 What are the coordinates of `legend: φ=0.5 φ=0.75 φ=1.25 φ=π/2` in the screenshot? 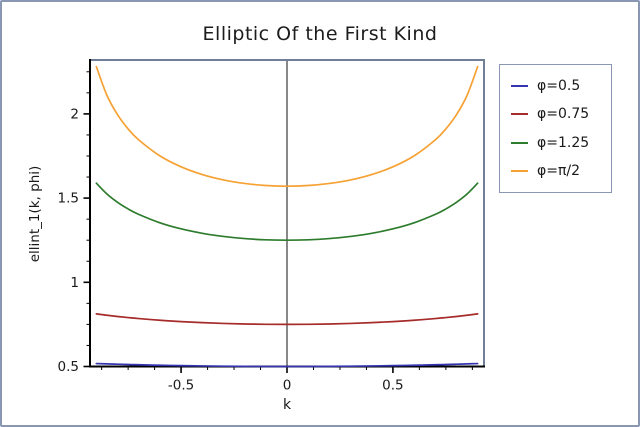 It's located at (555, 128).